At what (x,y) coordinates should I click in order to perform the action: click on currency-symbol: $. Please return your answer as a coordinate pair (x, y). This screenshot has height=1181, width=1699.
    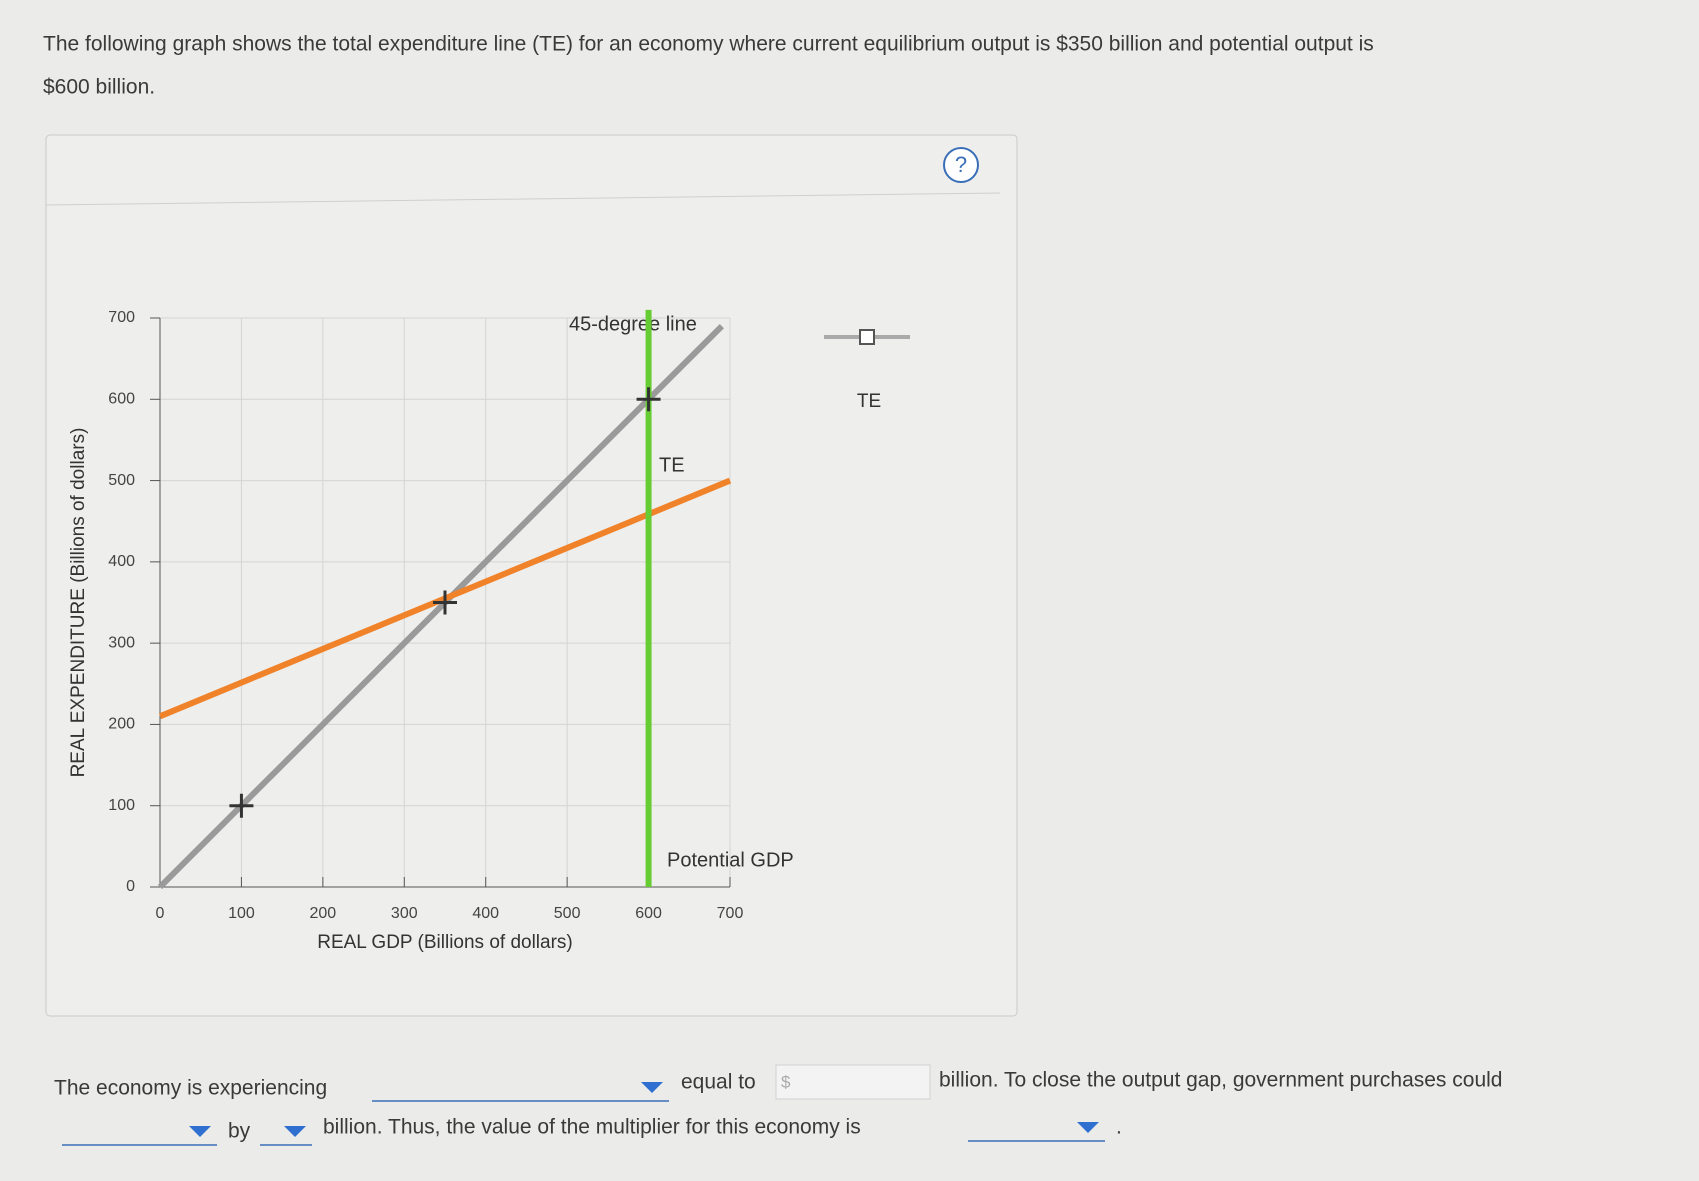
    Looking at the image, I should click on (786, 1081).